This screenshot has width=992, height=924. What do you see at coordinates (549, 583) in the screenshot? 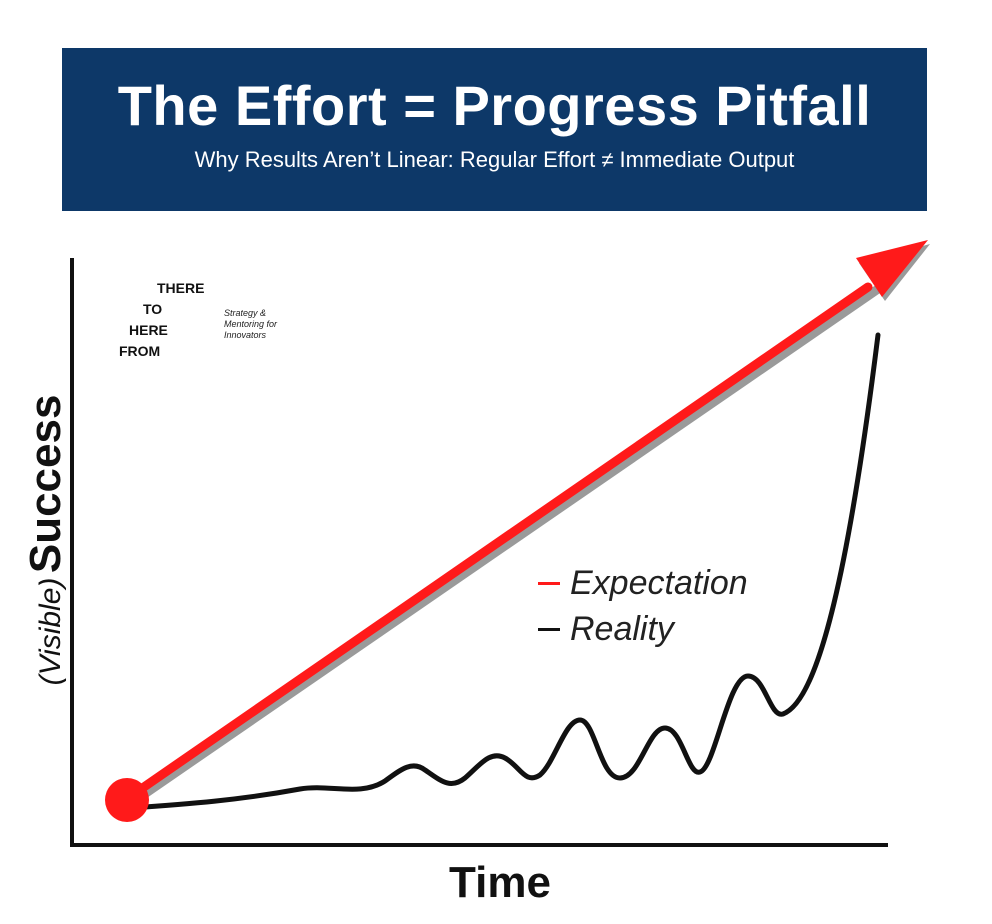
I see `legend-swatch-expectation` at bounding box center [549, 583].